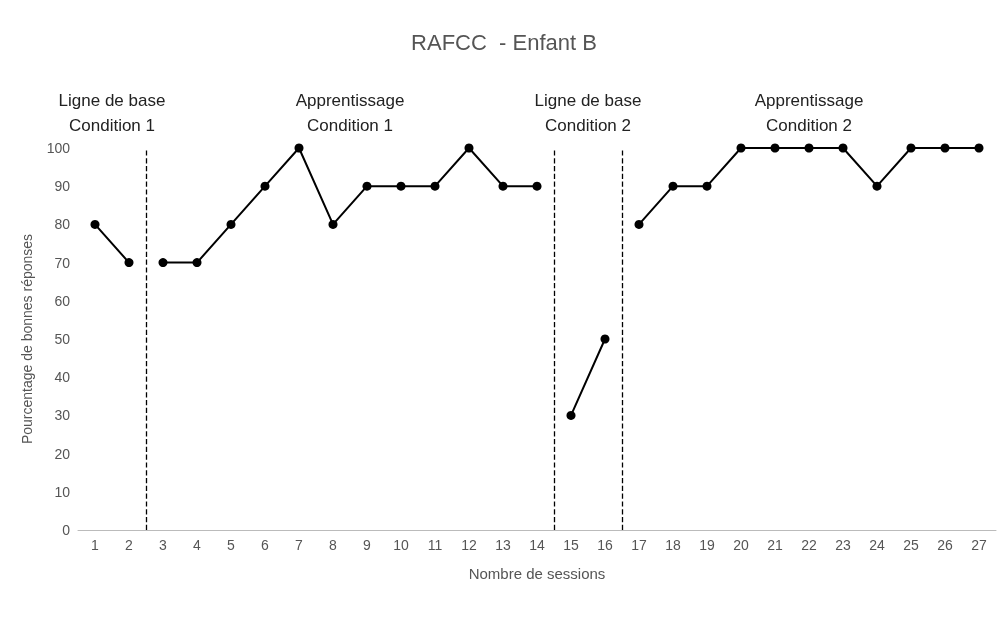 The height and width of the screenshot is (618, 1008). Describe the element at coordinates (911, 545) in the screenshot. I see `x-tick-label: 25` at that location.